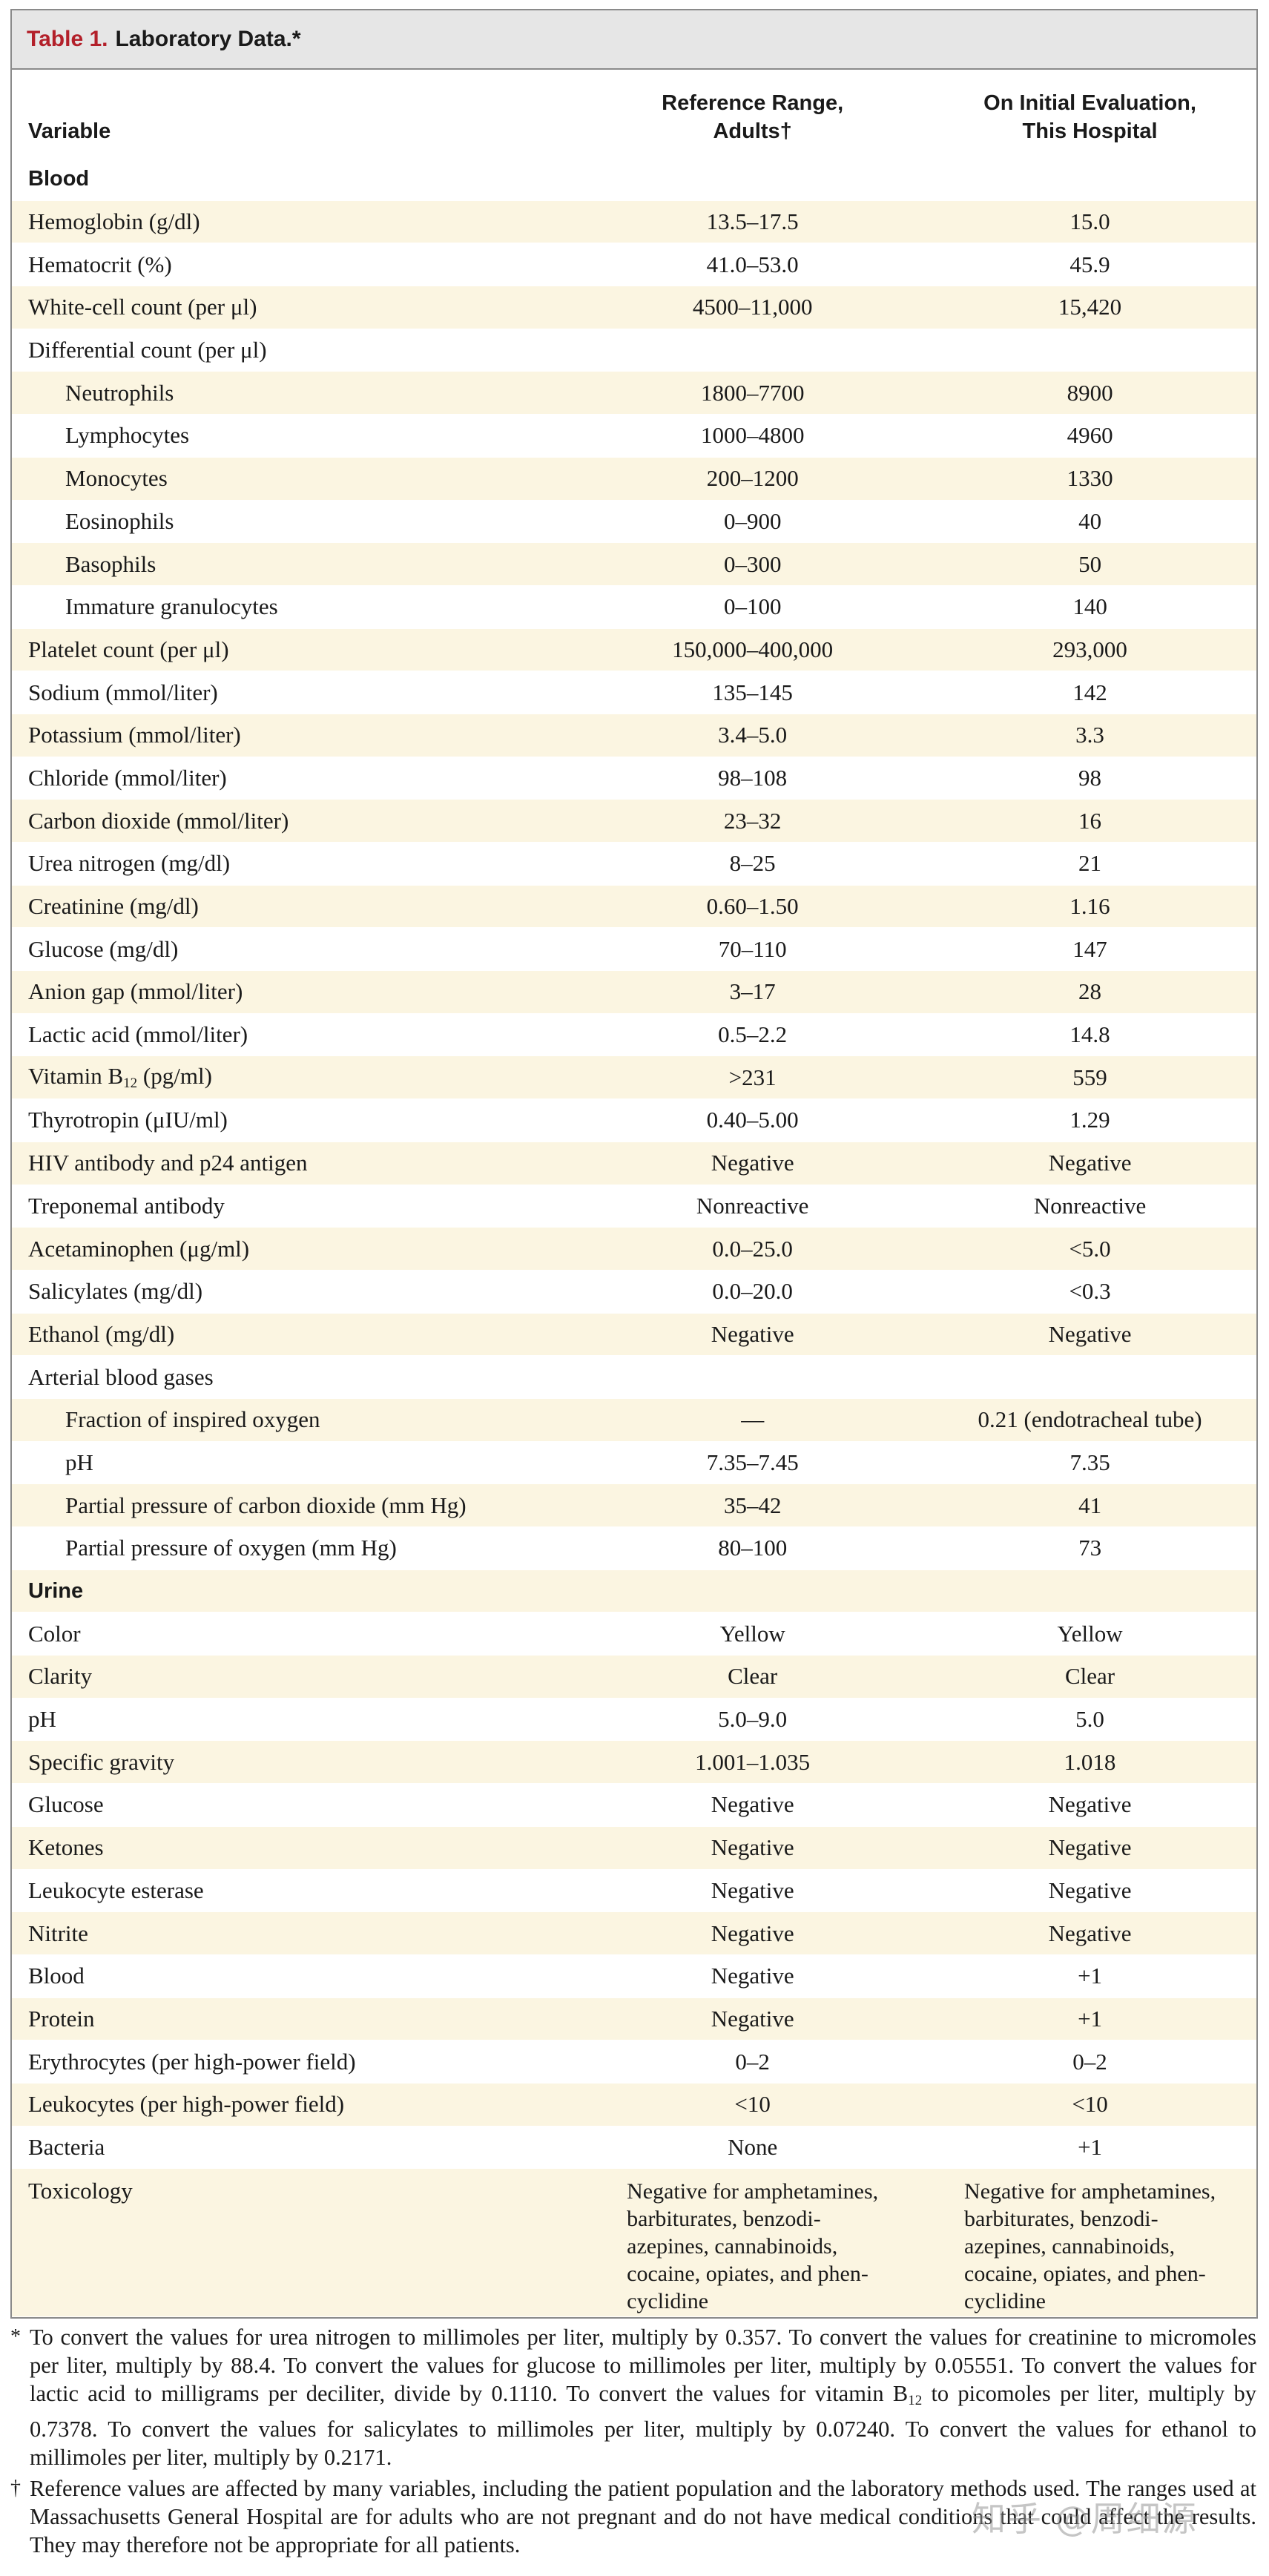 Image resolution: width=1269 pixels, height=2576 pixels. What do you see at coordinates (56, 1976) in the screenshot?
I see `variable-cell: Blood` at bounding box center [56, 1976].